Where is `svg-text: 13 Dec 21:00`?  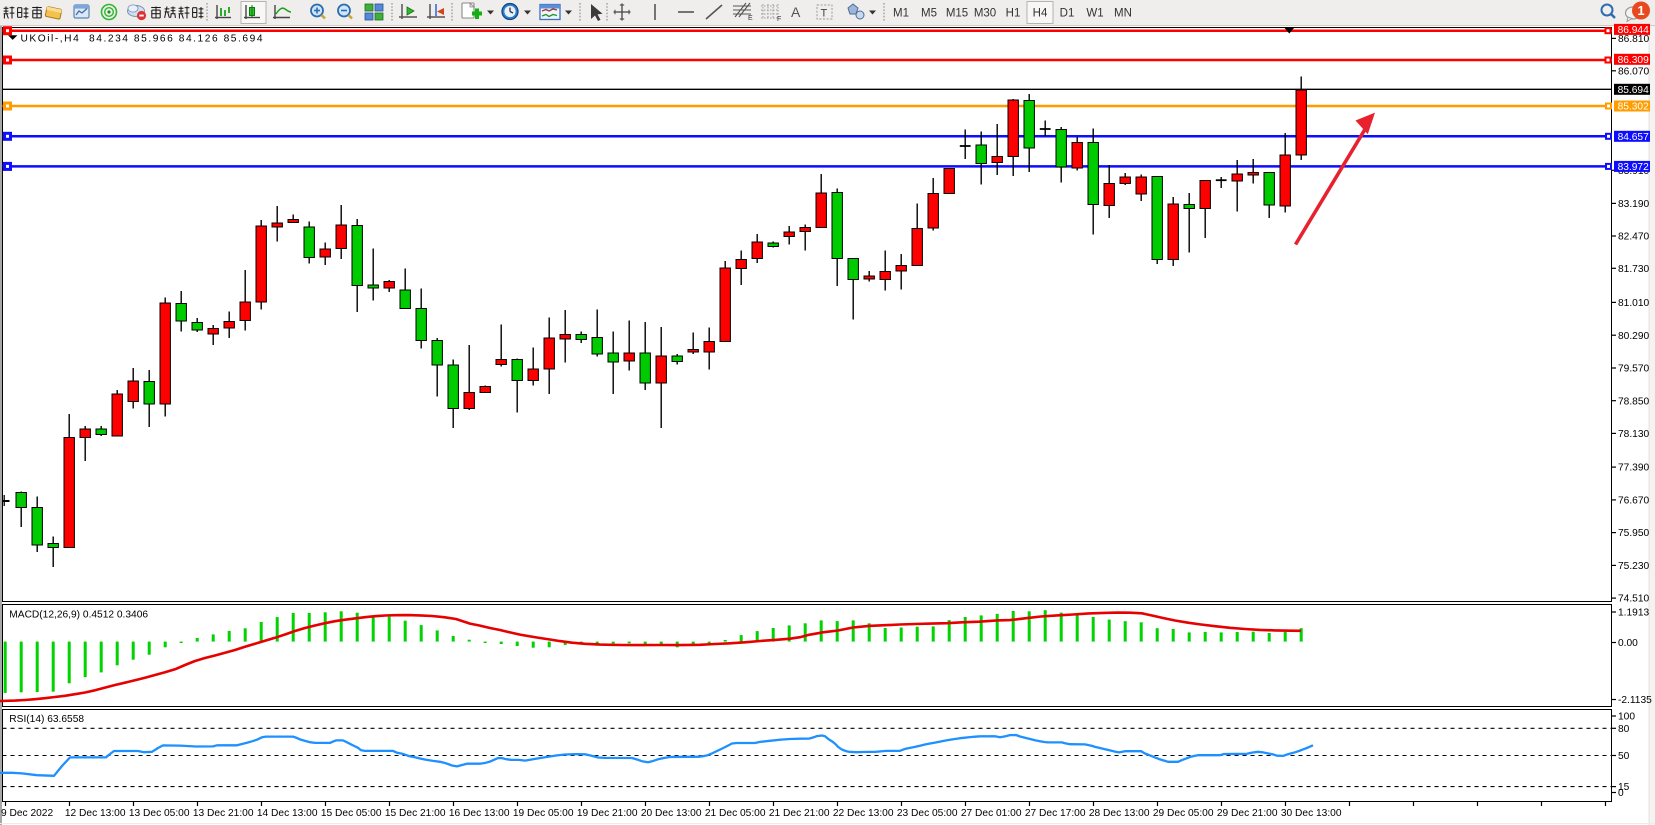 svg-text: 13 Dec 21:00 is located at coordinates (223, 813).